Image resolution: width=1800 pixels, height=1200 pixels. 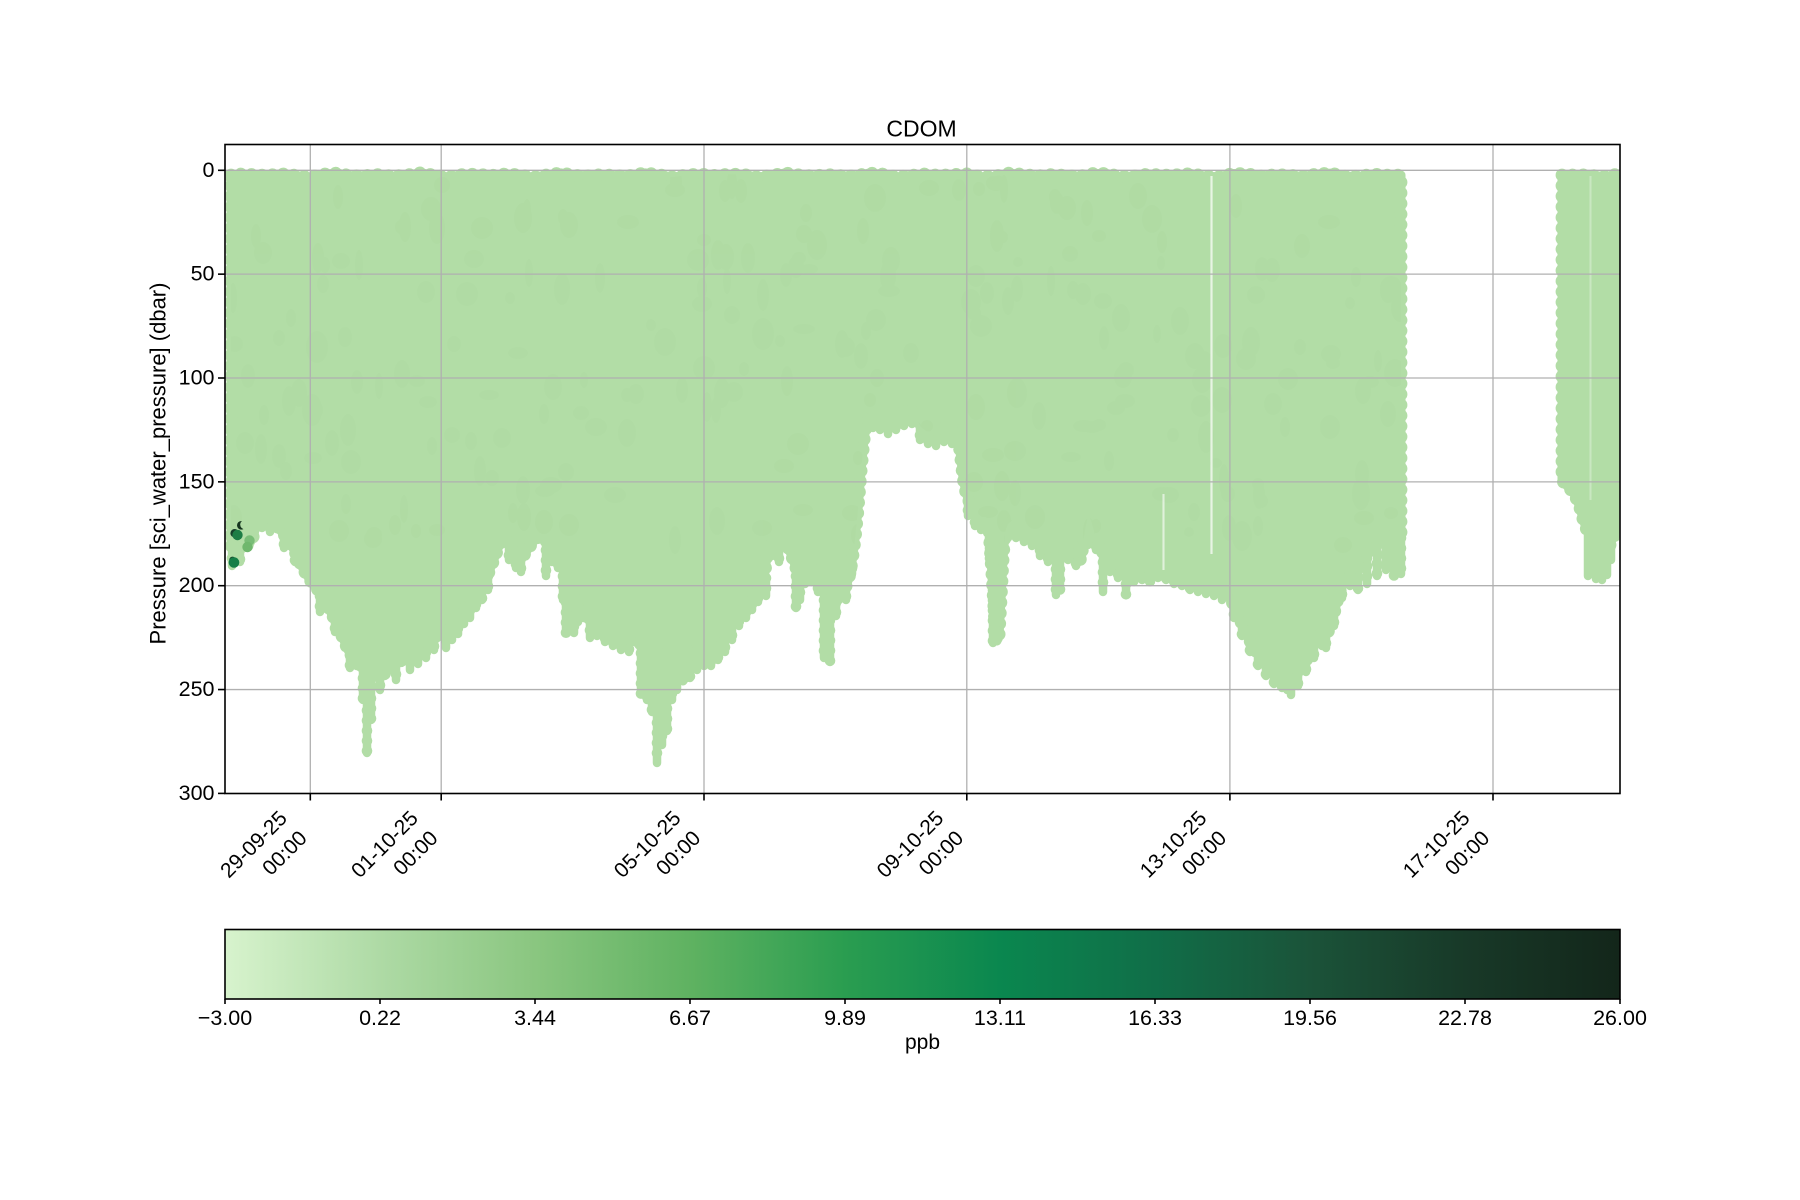 What do you see at coordinates (380, 1018) in the screenshot?
I see `svg-text: 0.22` at bounding box center [380, 1018].